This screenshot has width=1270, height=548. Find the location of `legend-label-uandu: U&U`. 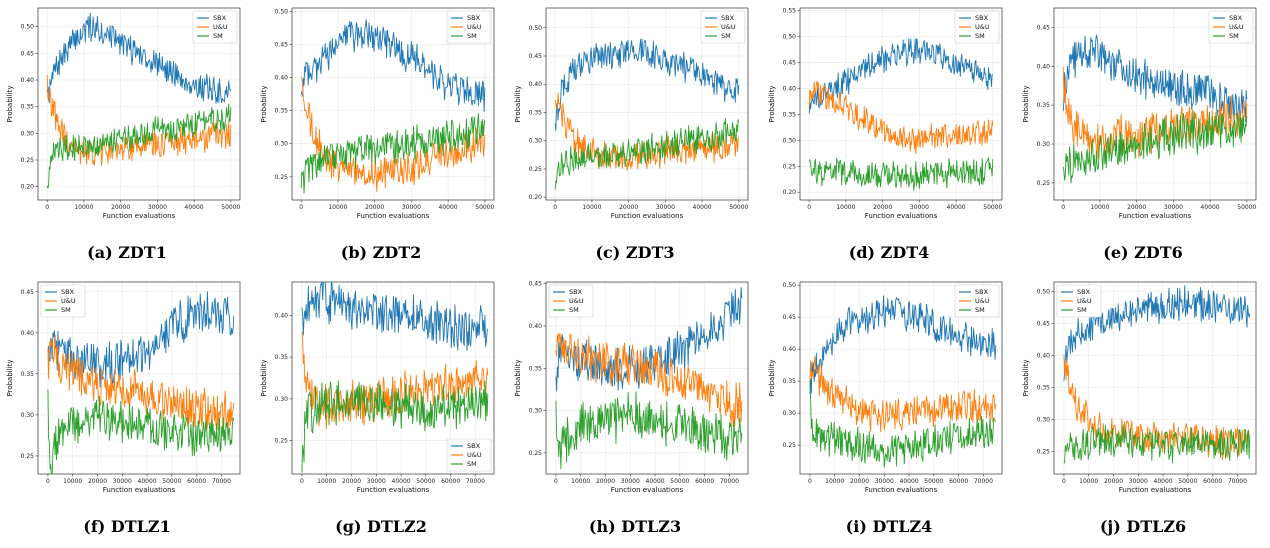

legend-label-uandu: U&U is located at coordinates (576, 301).